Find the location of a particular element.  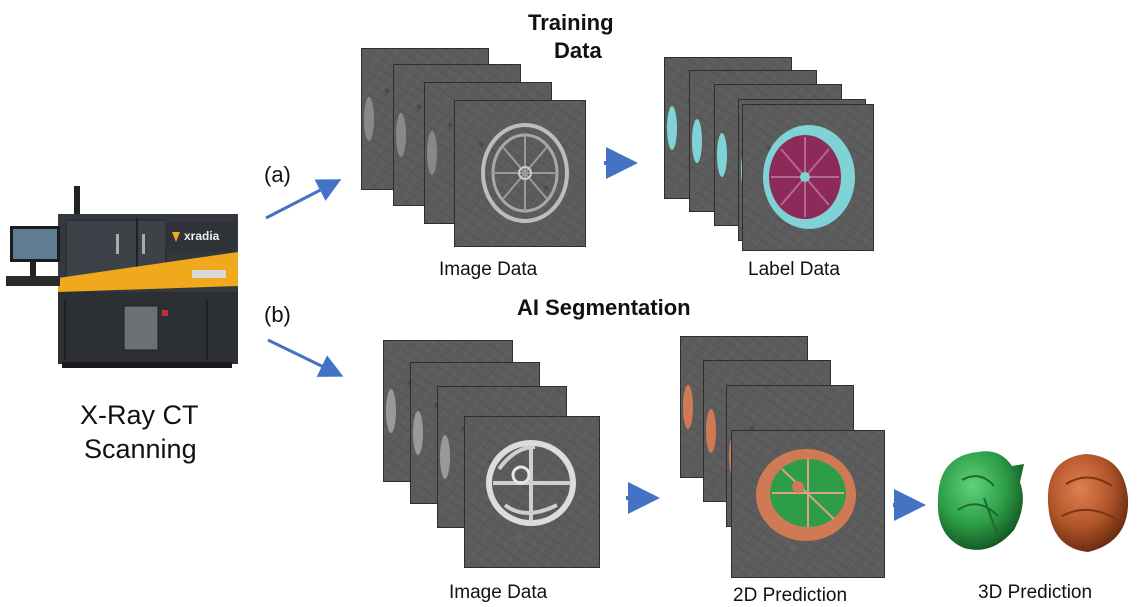

label-slice is located at coordinates (808, 177).